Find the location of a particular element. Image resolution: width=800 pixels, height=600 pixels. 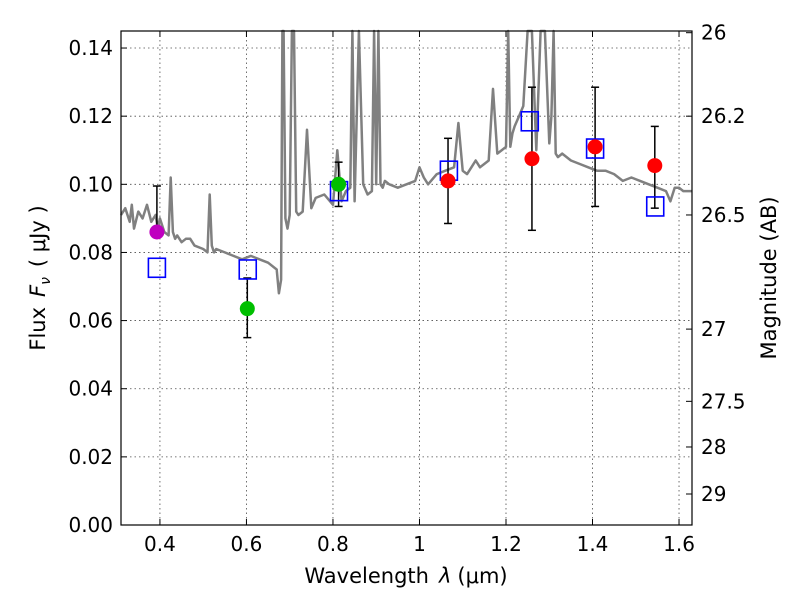

x-tick-label: 0.6 is located at coordinates (247, 544).